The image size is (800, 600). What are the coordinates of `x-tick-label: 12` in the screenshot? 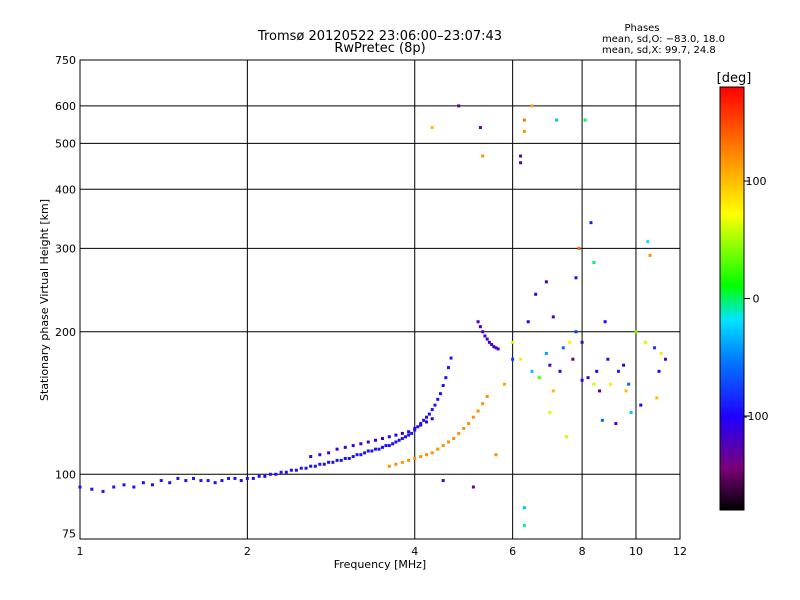 It's located at (680, 551).